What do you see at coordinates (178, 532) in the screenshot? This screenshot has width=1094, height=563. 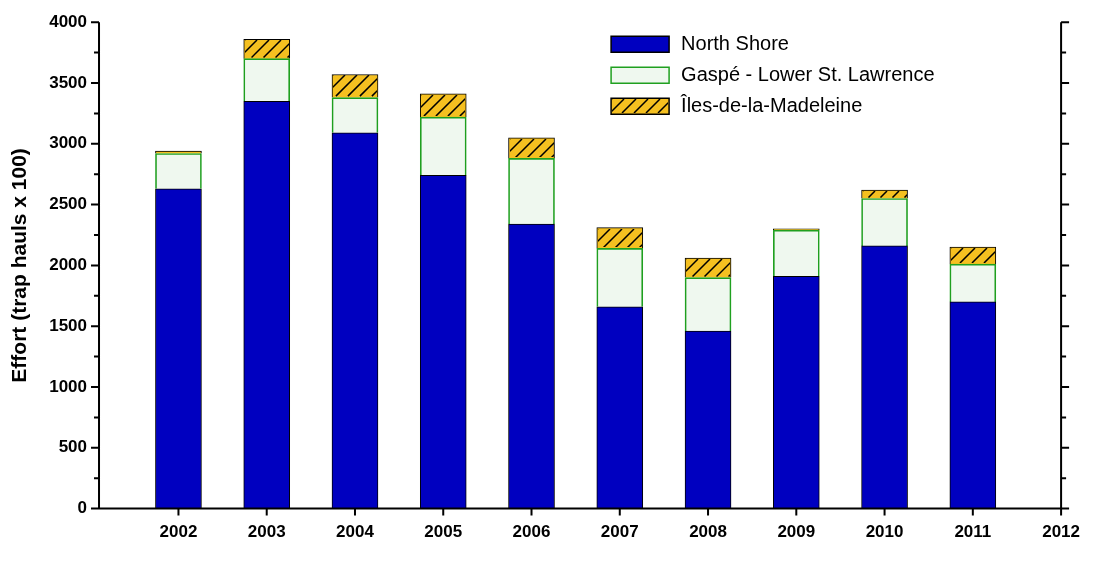 I see `x-tick-label: 2002` at bounding box center [178, 532].